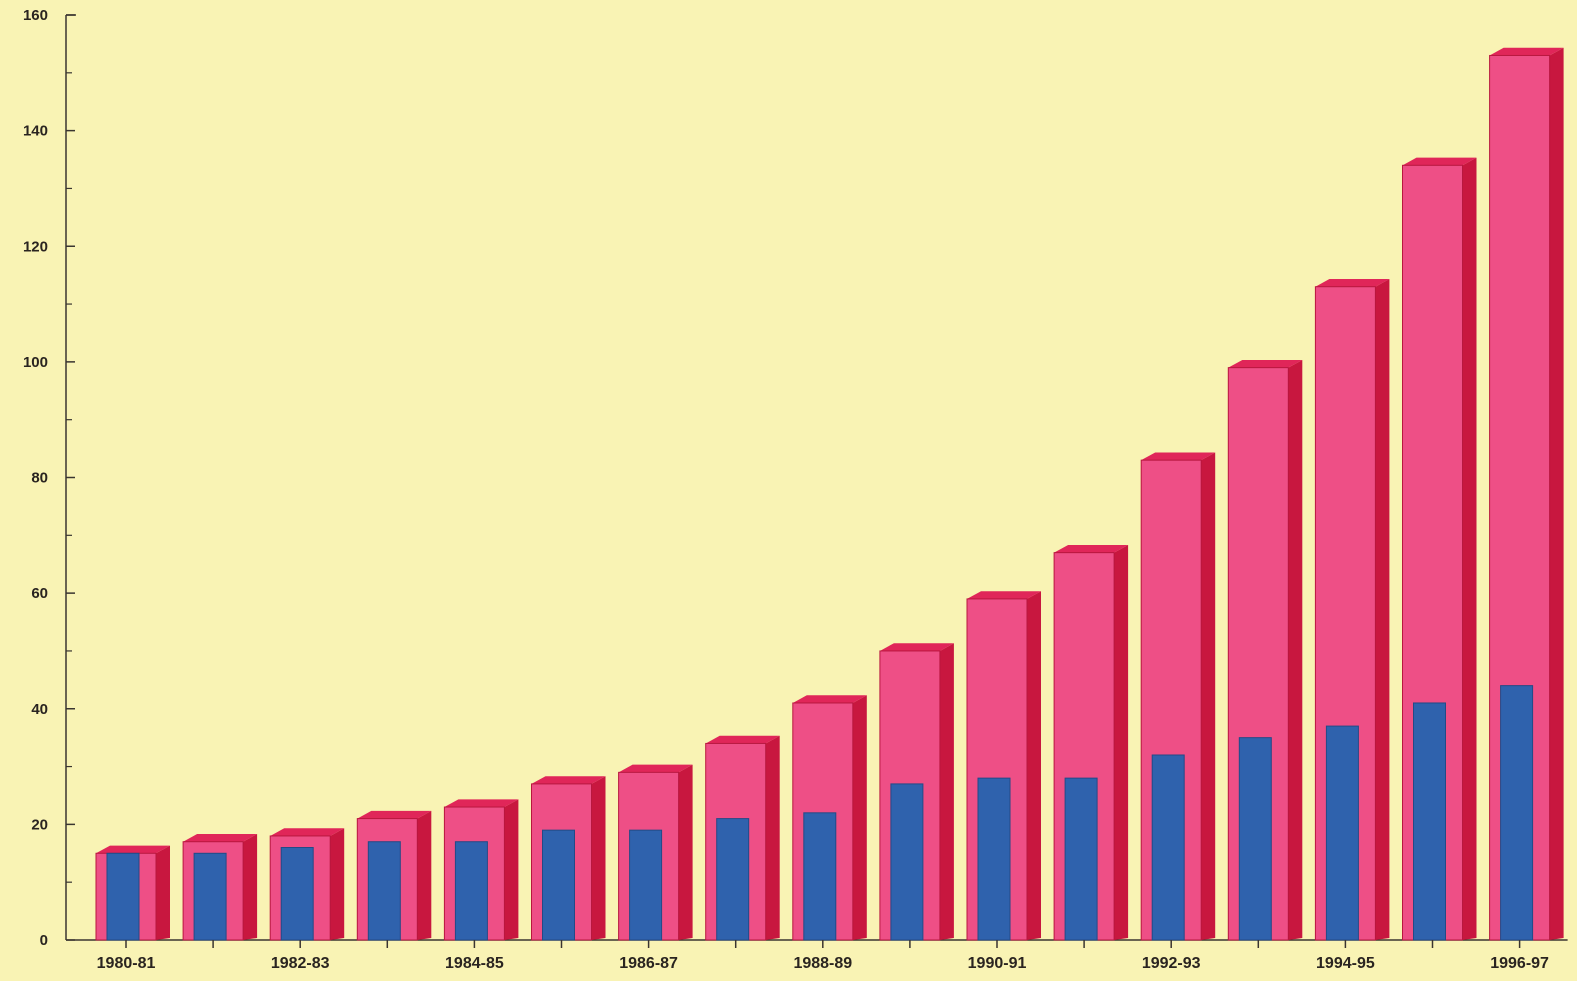  I want to click on y-tick-label: 100, so click(35, 362).